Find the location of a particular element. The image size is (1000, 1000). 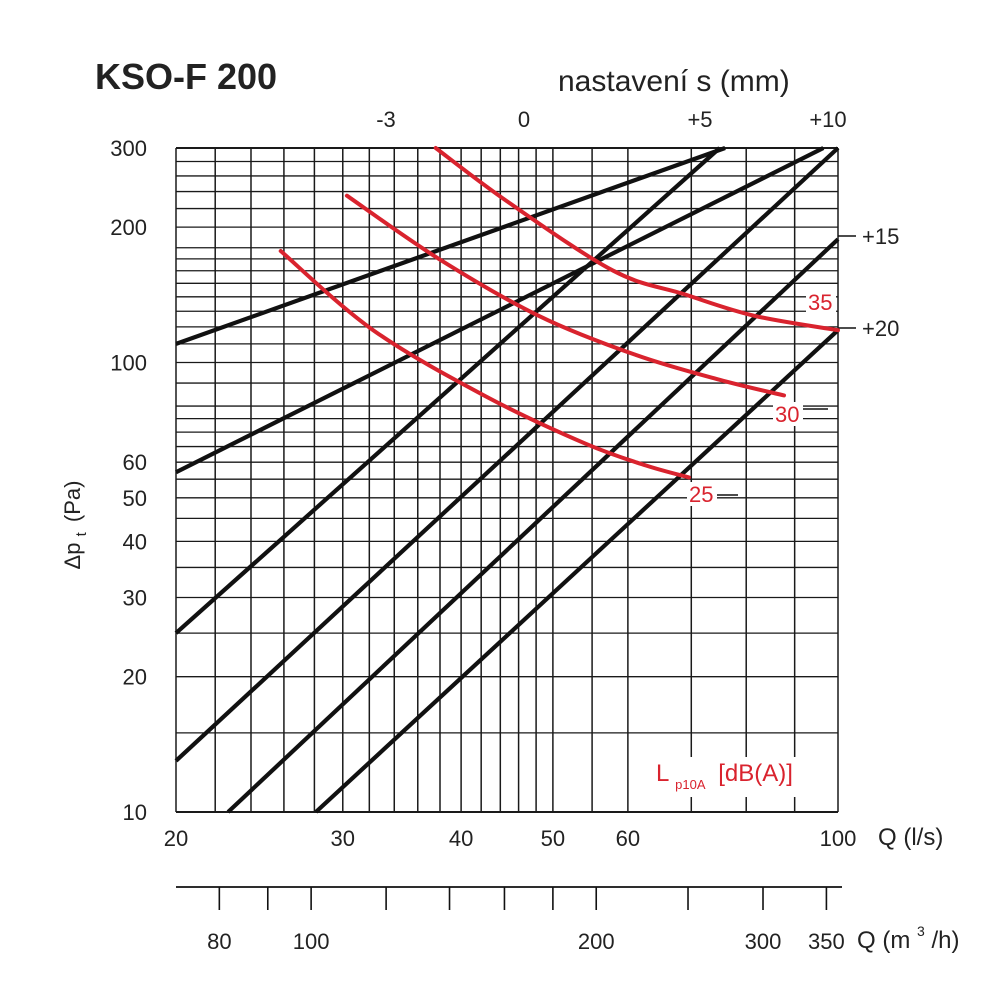

y-axis-label-unit: (Pa) is located at coordinates (72, 502).